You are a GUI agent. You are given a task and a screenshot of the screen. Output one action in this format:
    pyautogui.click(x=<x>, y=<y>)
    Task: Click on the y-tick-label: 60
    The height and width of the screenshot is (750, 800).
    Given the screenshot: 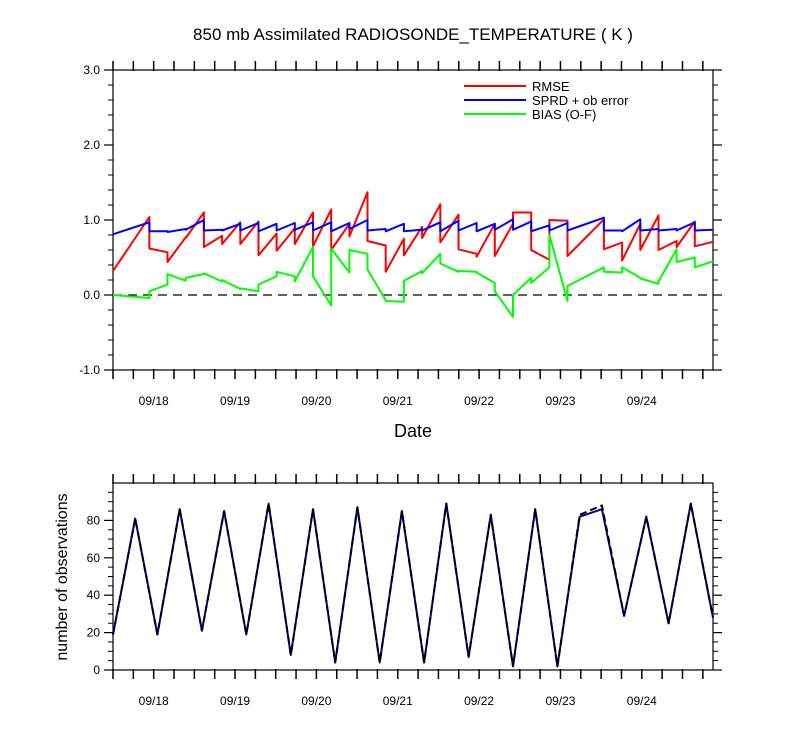 What is the action you would take?
    pyautogui.click(x=94, y=558)
    